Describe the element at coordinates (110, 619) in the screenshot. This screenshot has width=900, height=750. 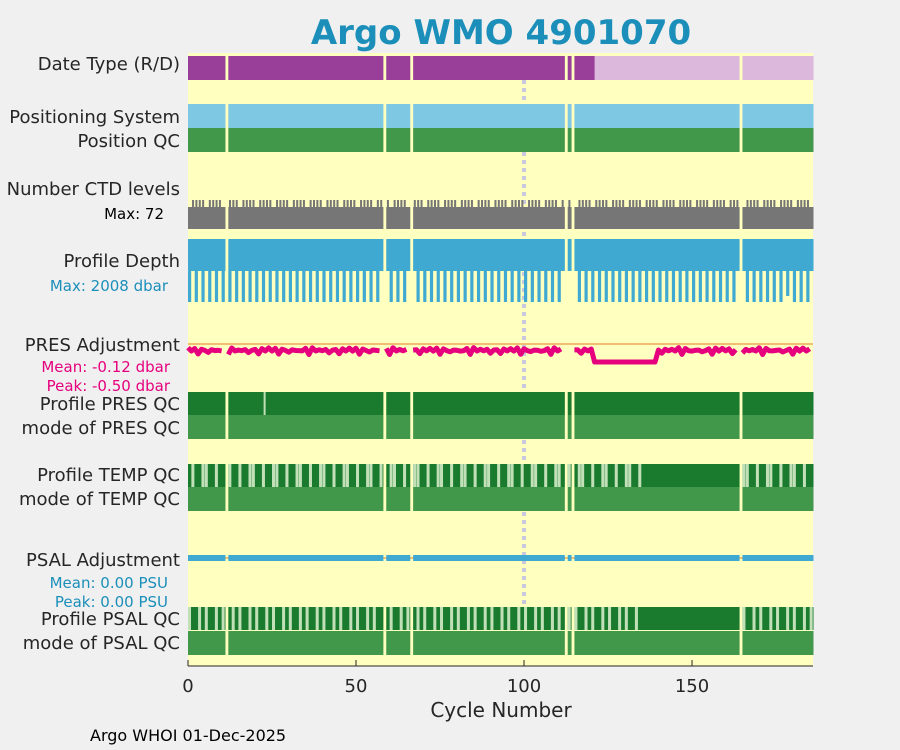
I see `row-label-profile-psal-qc: Profile PSAL QC` at that location.